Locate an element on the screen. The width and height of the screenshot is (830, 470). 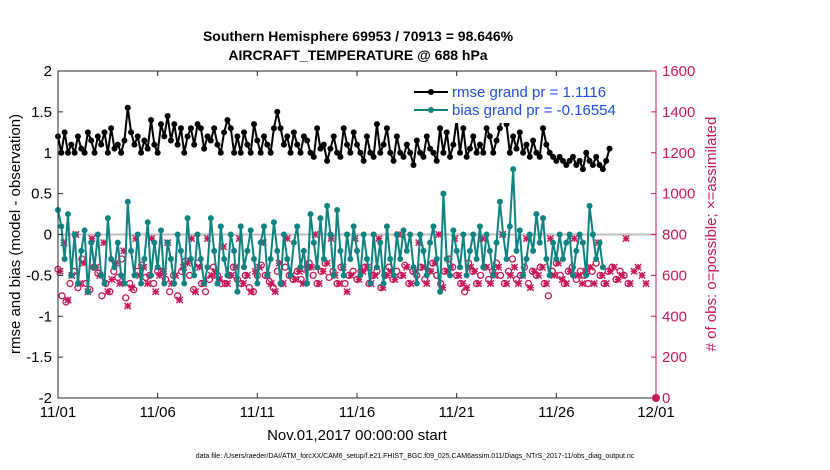
y-left-tick-label: 1.5 is located at coordinates (41, 112).